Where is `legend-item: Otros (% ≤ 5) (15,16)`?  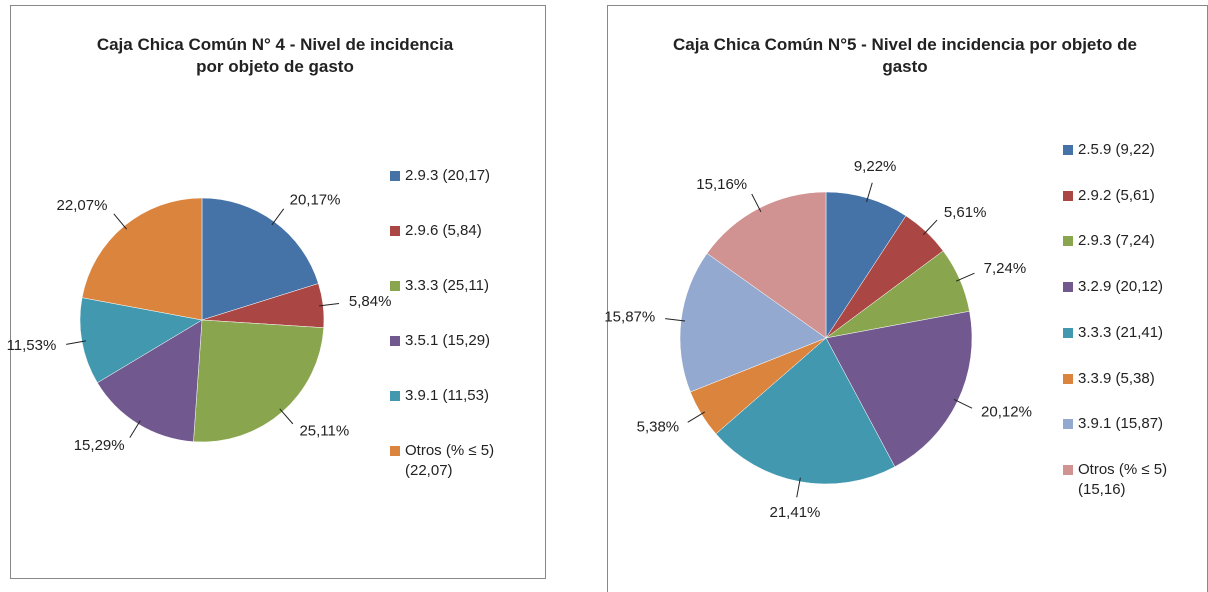 legend-item: Otros (% ≤ 5) (15,16) is located at coordinates (1133, 480).